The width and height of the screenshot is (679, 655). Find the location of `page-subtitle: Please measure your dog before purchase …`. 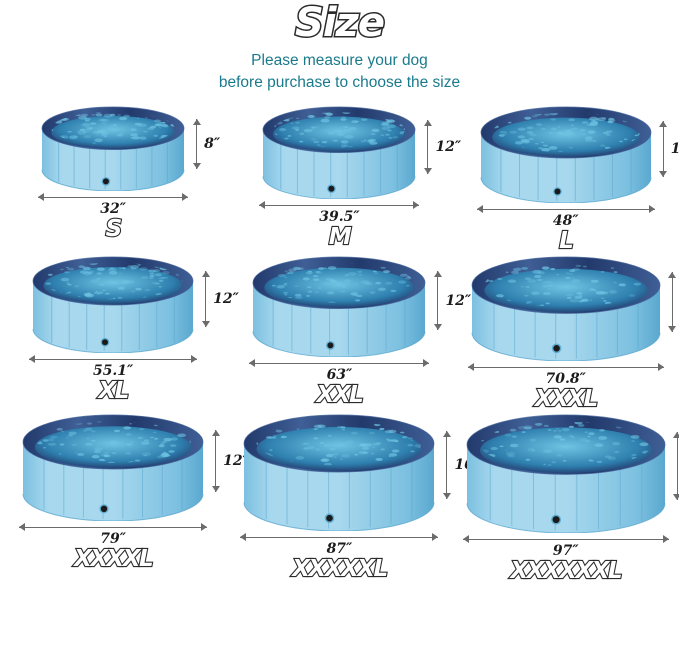

page-subtitle: Please measure your dog before purchase … is located at coordinates (339, 72).